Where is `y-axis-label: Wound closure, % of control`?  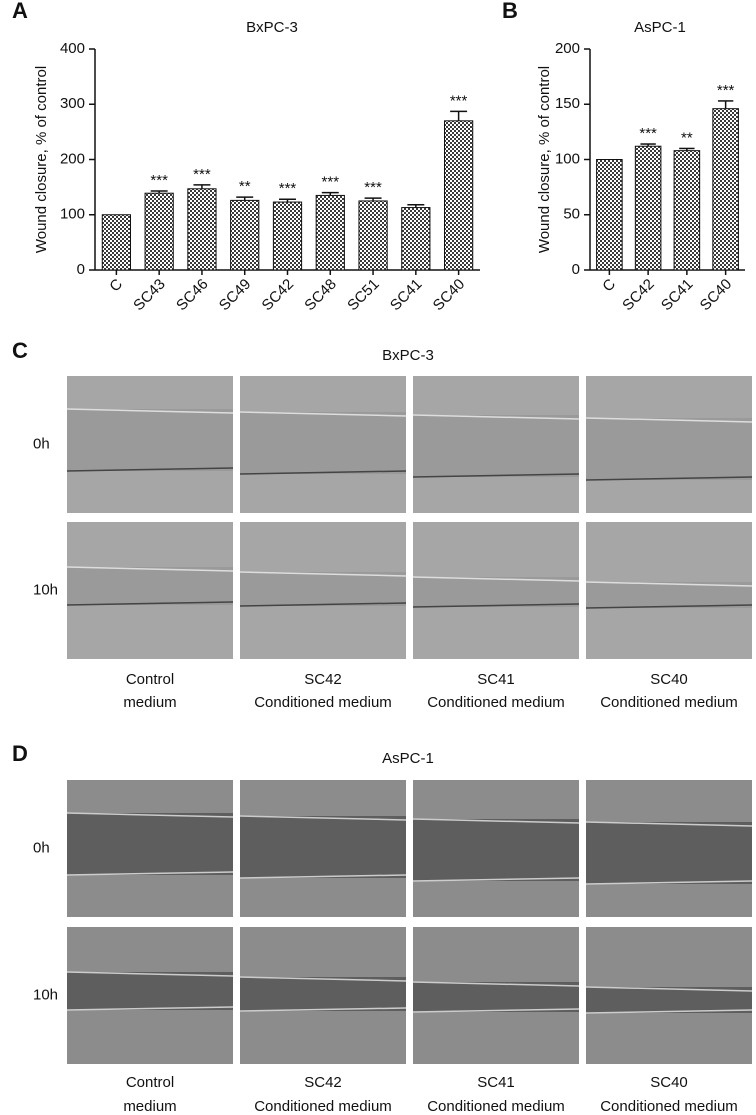
y-axis-label: Wound closure, % of control is located at coordinates (41, 159).